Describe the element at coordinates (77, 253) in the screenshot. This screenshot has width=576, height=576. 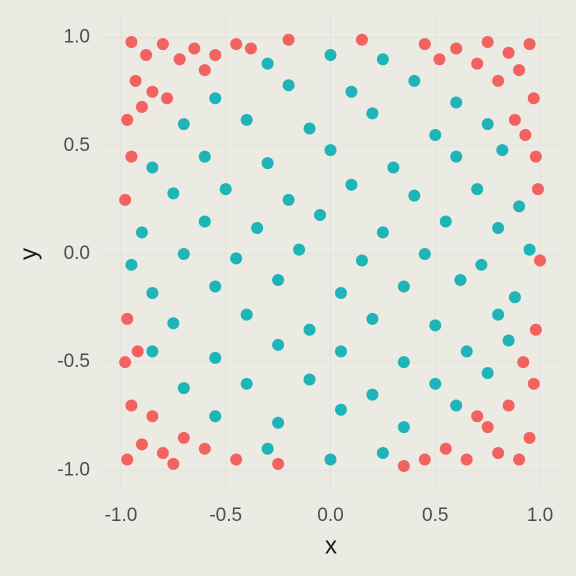
I see `y-tick-label: 0.0` at that location.